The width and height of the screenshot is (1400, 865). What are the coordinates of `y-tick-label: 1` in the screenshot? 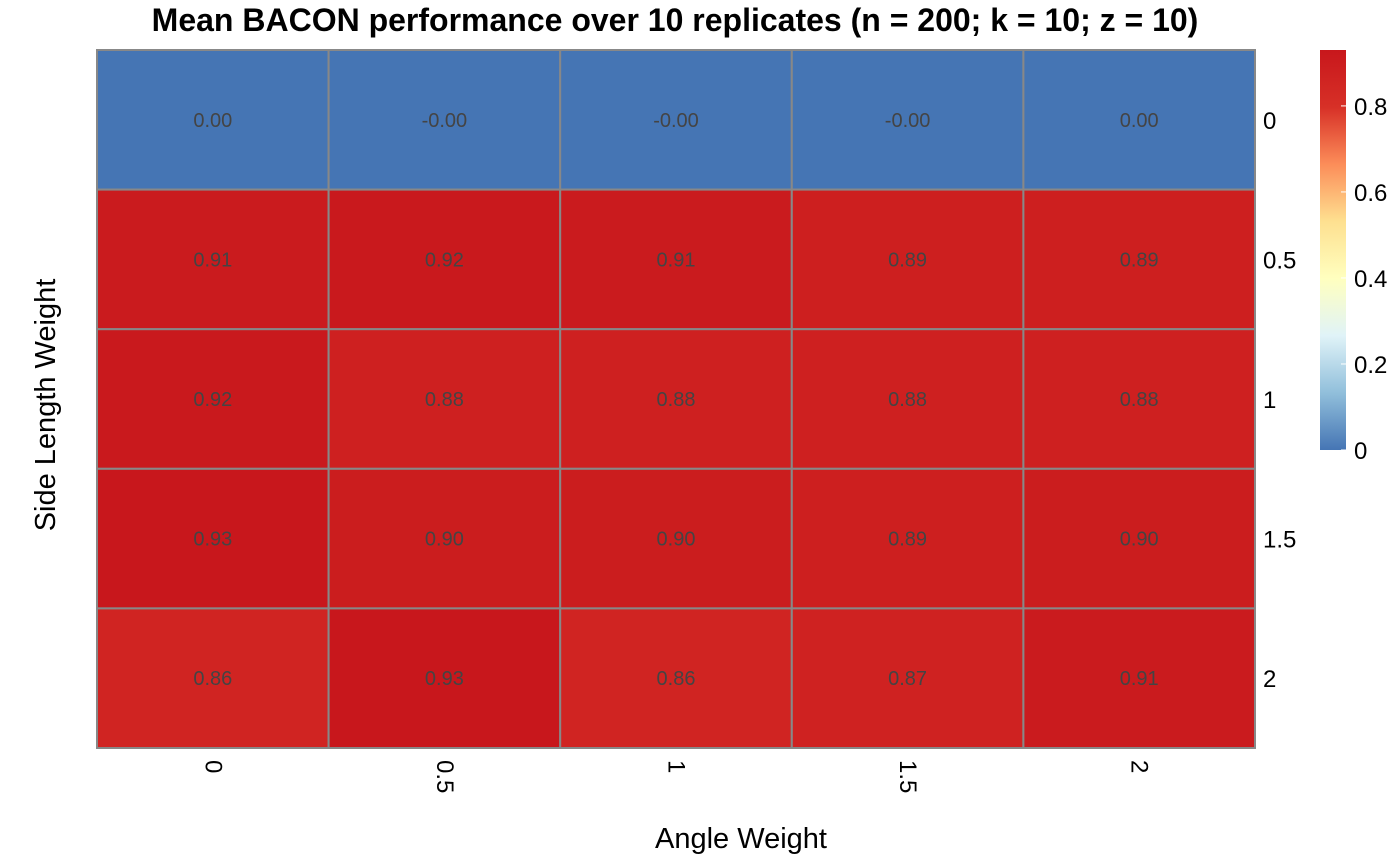 It's located at (1269, 400).